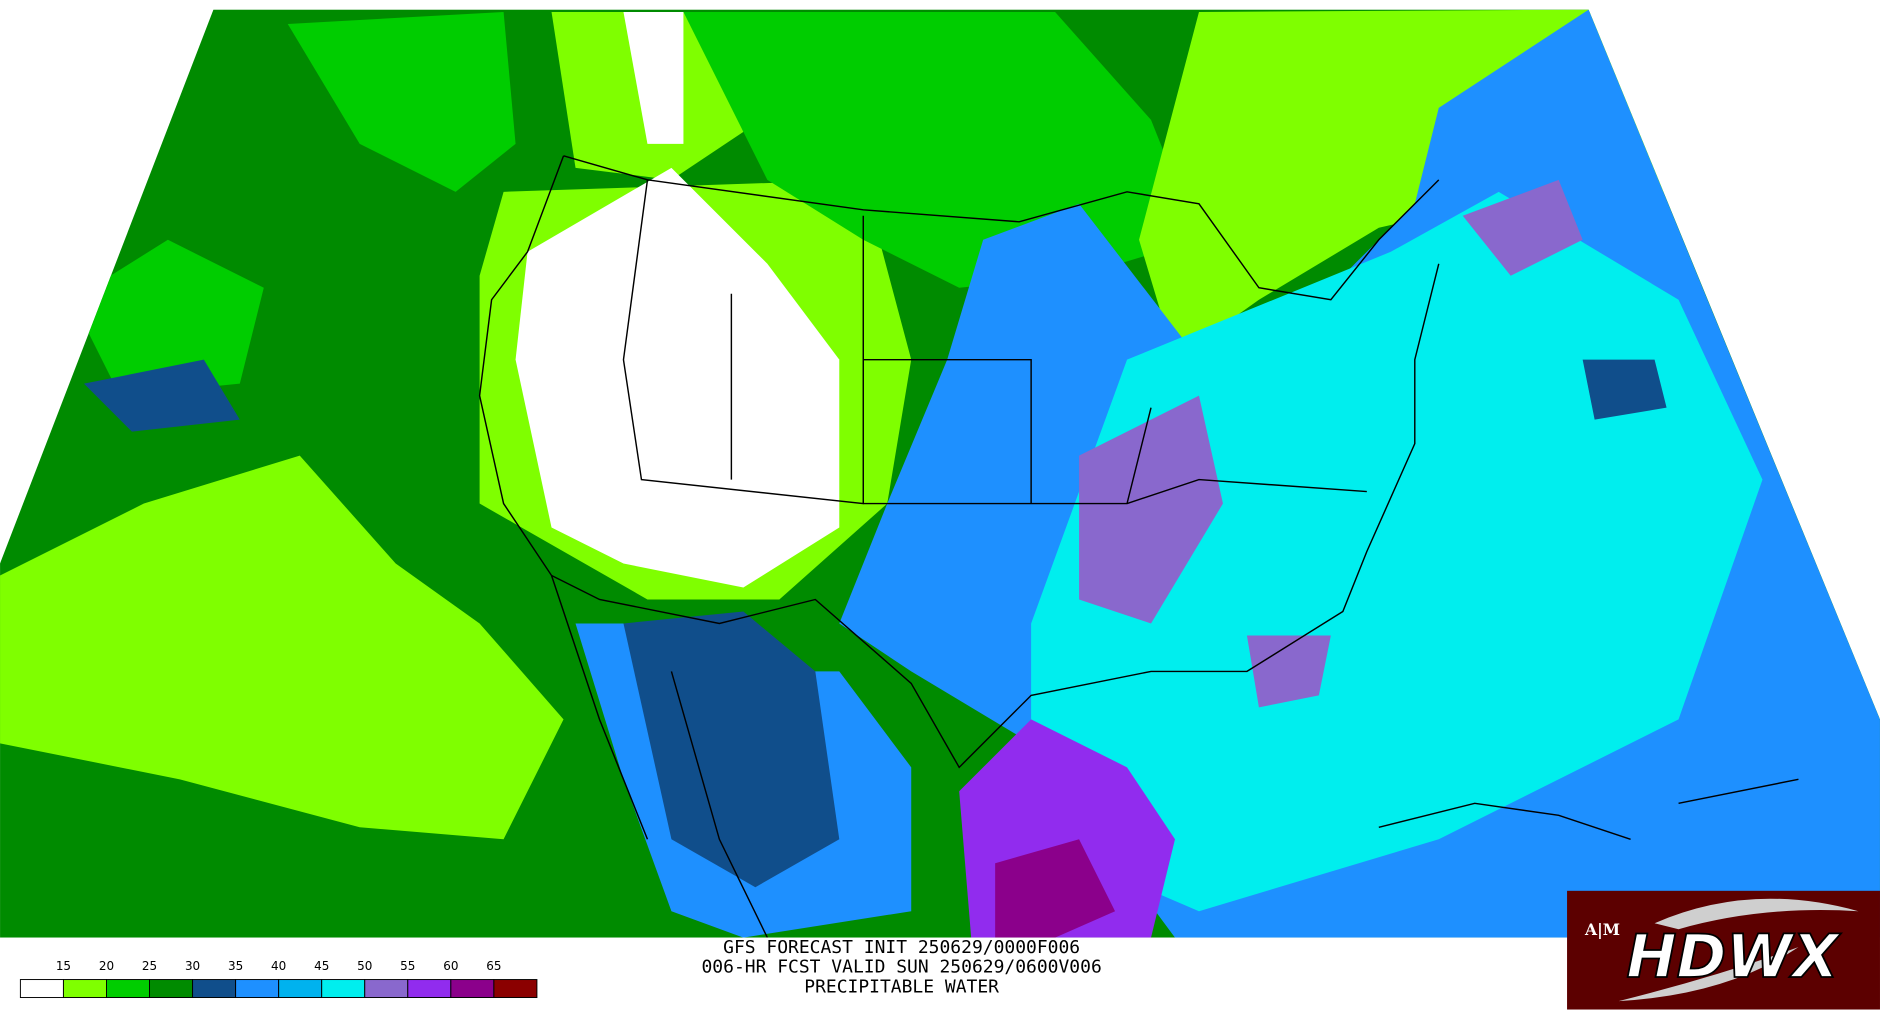  Describe the element at coordinates (278, 966) in the screenshot. I see `legend-label: 40` at that location.